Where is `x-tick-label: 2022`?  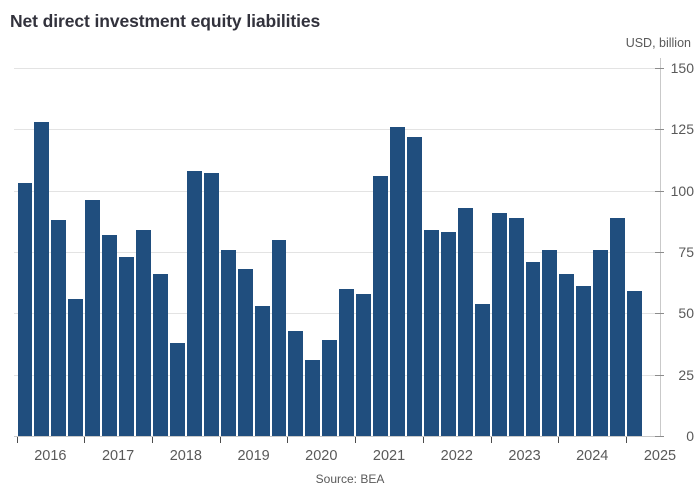
x-tick-label: 2022 is located at coordinates (456, 456).